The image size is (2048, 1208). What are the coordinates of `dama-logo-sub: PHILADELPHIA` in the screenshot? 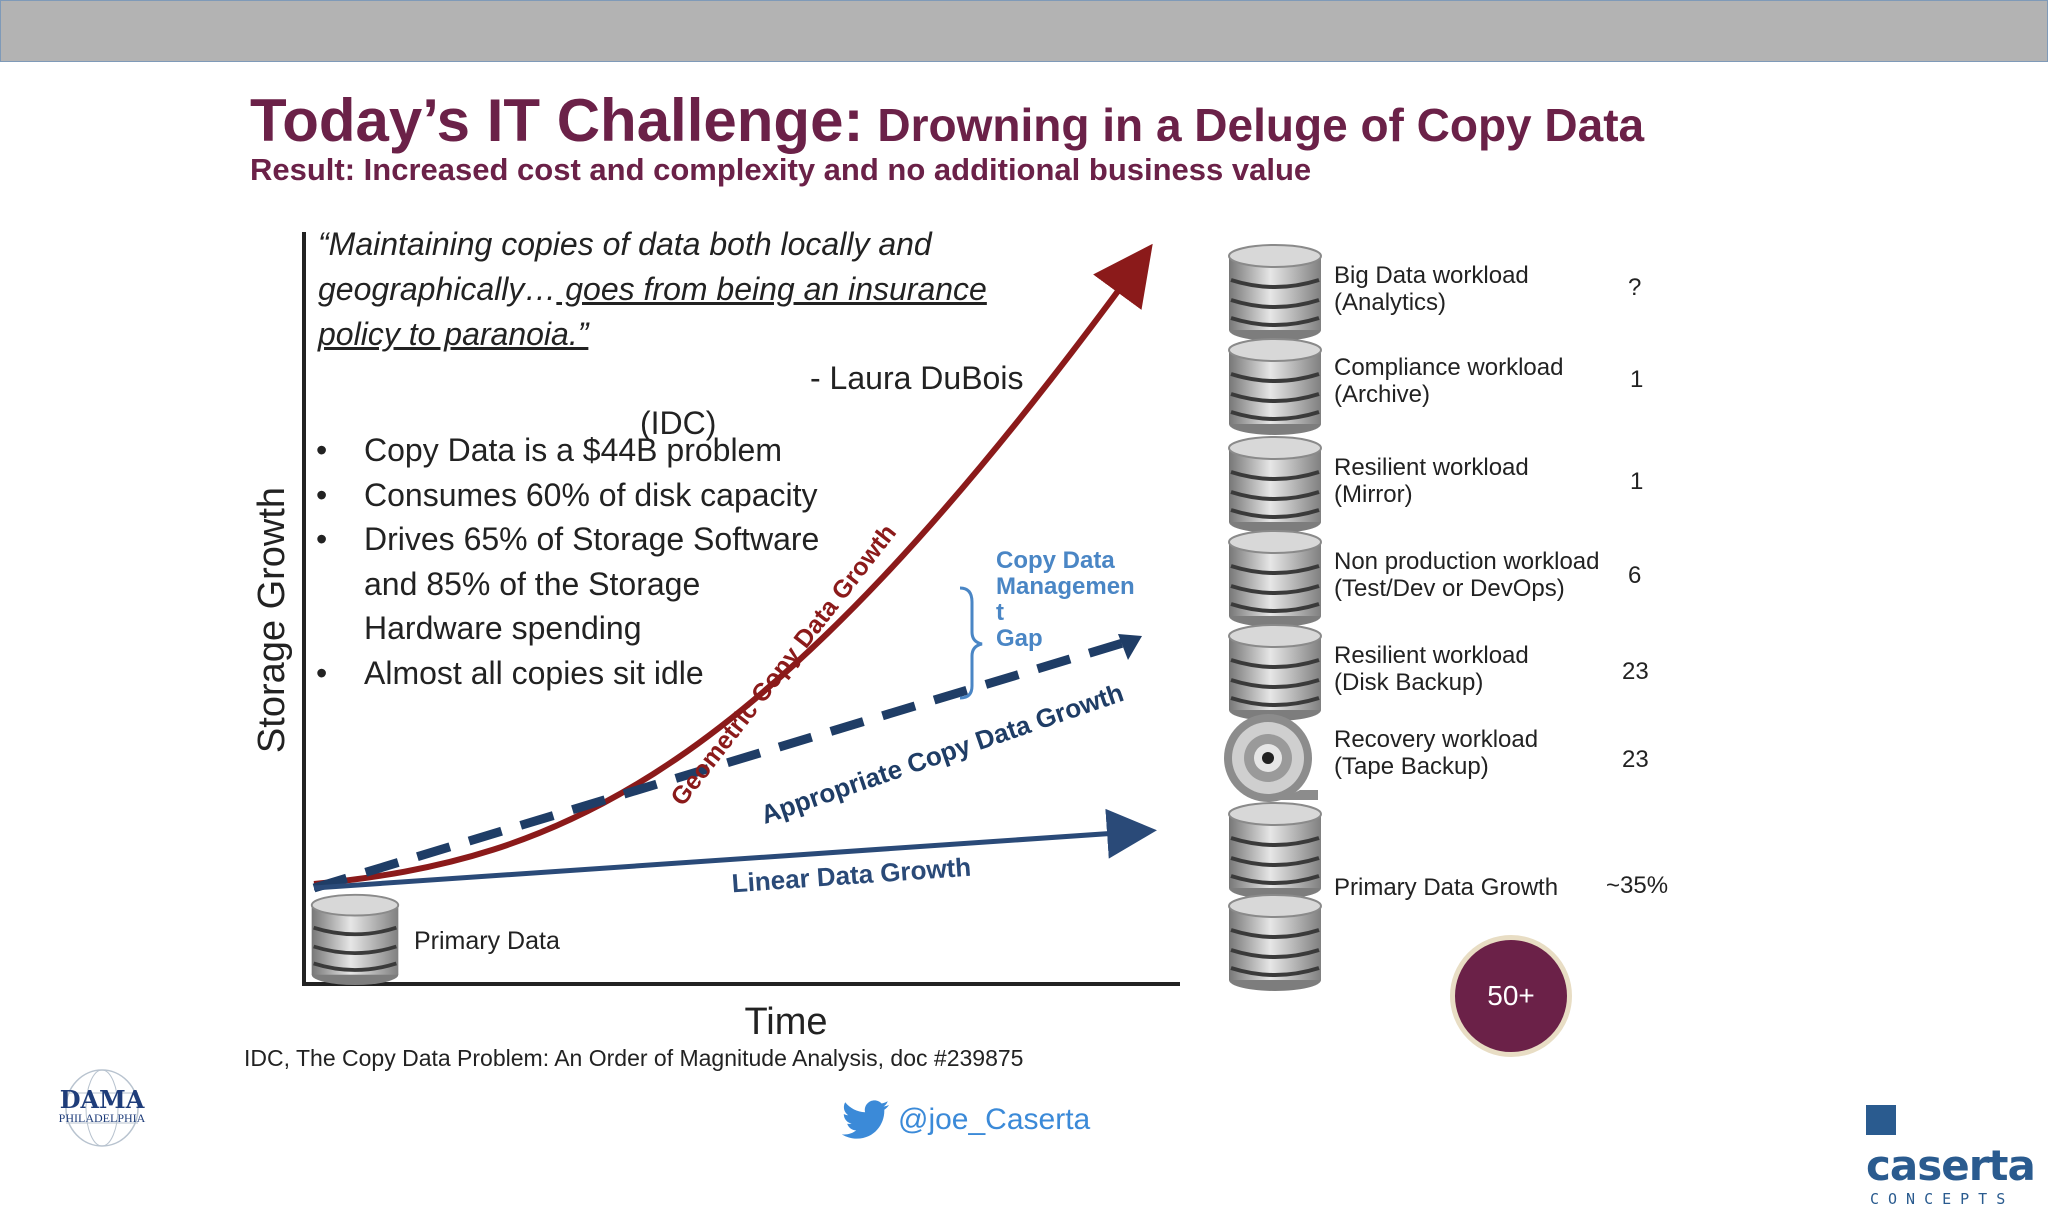 It's located at (102, 1118).